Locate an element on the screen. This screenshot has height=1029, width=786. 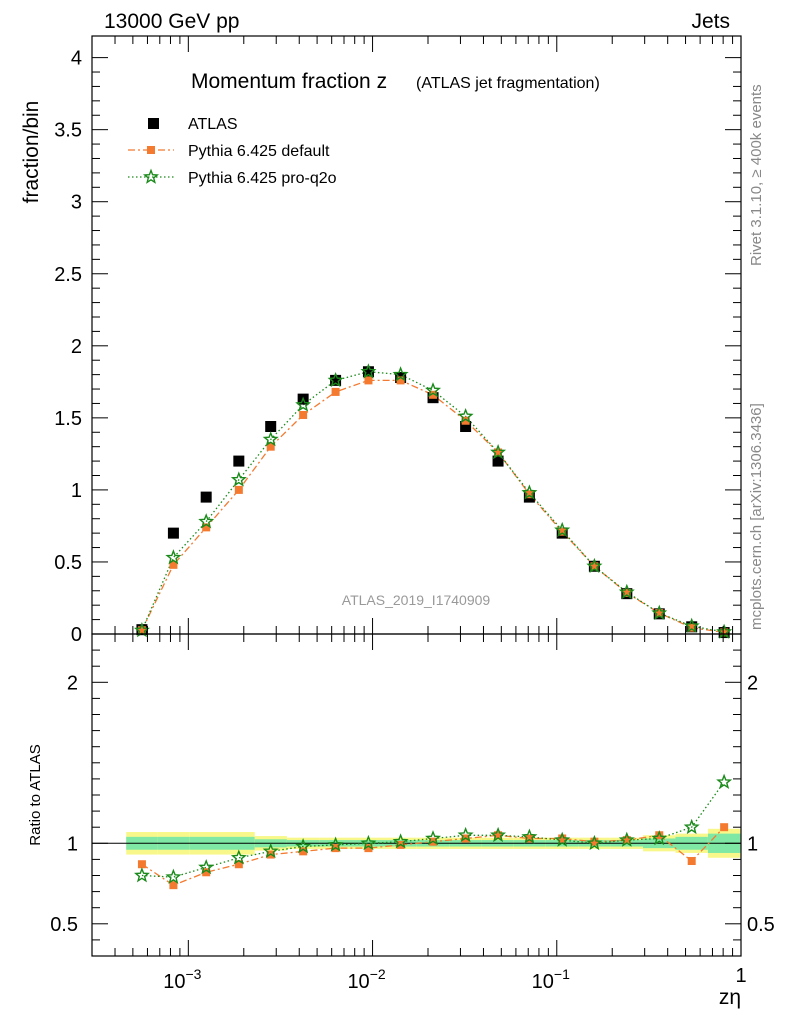
analysis-label: ATLAS_2019_I1740909 is located at coordinates (416, 600).